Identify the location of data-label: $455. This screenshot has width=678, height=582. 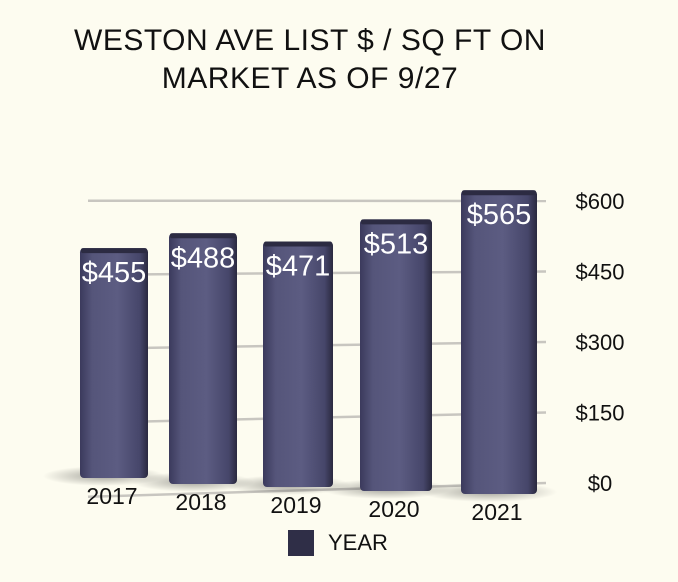
(114, 273).